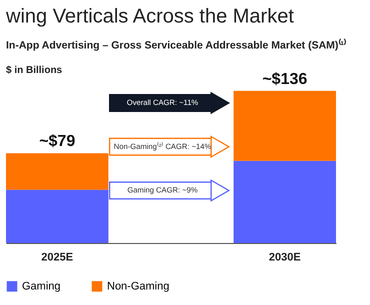 The image size is (370, 305). Describe the element at coordinates (149, 17) in the screenshot. I see `chart-title: wing Verticals Across the Market` at that location.